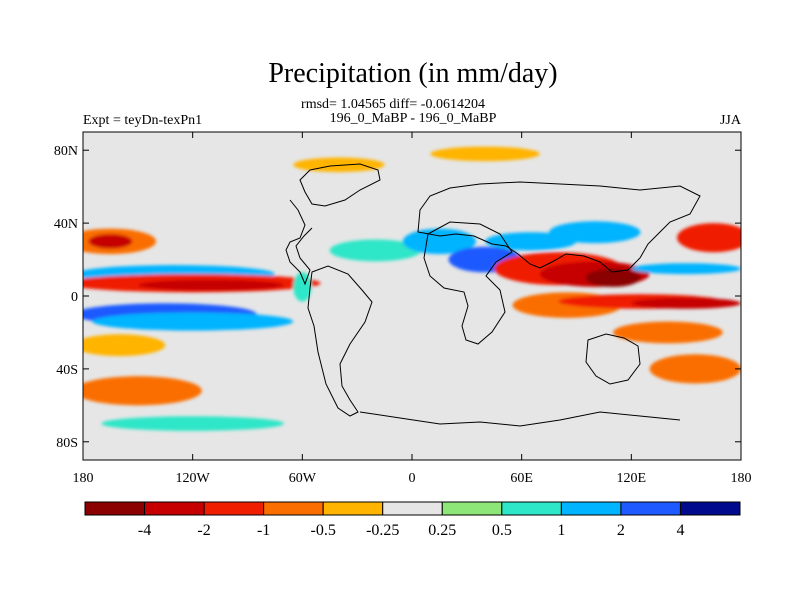 The width and height of the screenshot is (800, 600). What do you see at coordinates (67, 370) in the screenshot?
I see `y-tick-label-3: 40S` at bounding box center [67, 370].